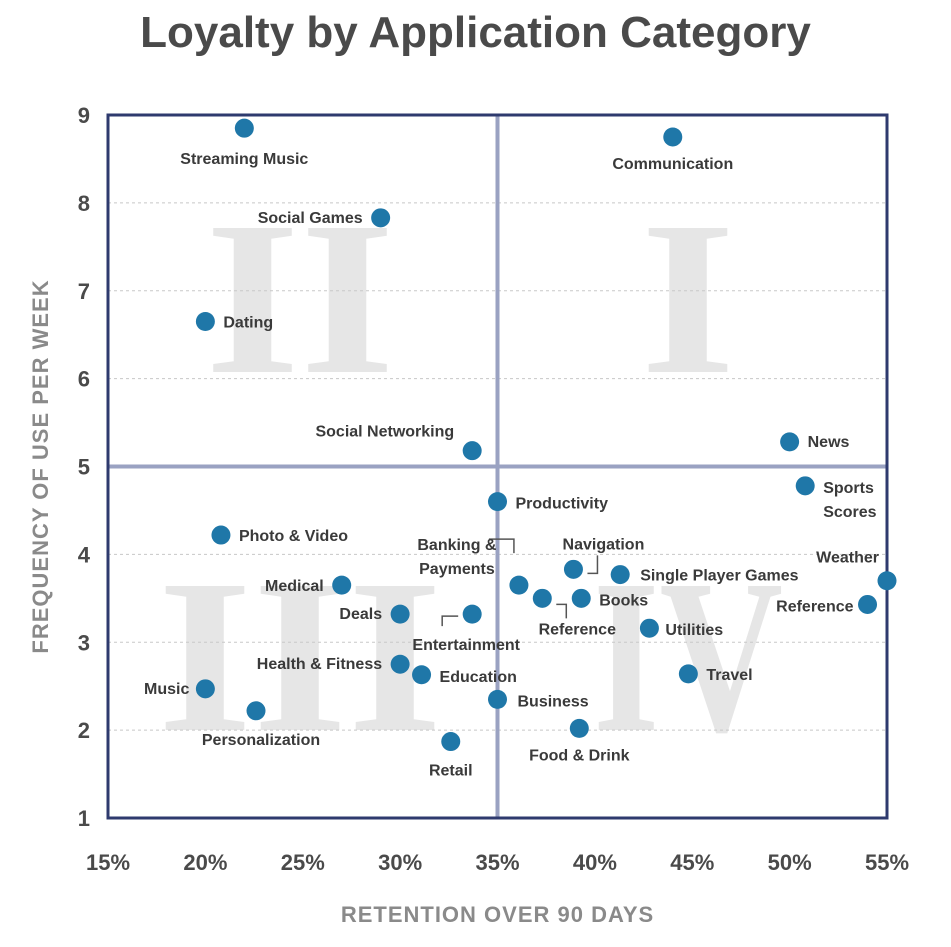  I want to click on y-tick-label: 8, so click(84, 203).